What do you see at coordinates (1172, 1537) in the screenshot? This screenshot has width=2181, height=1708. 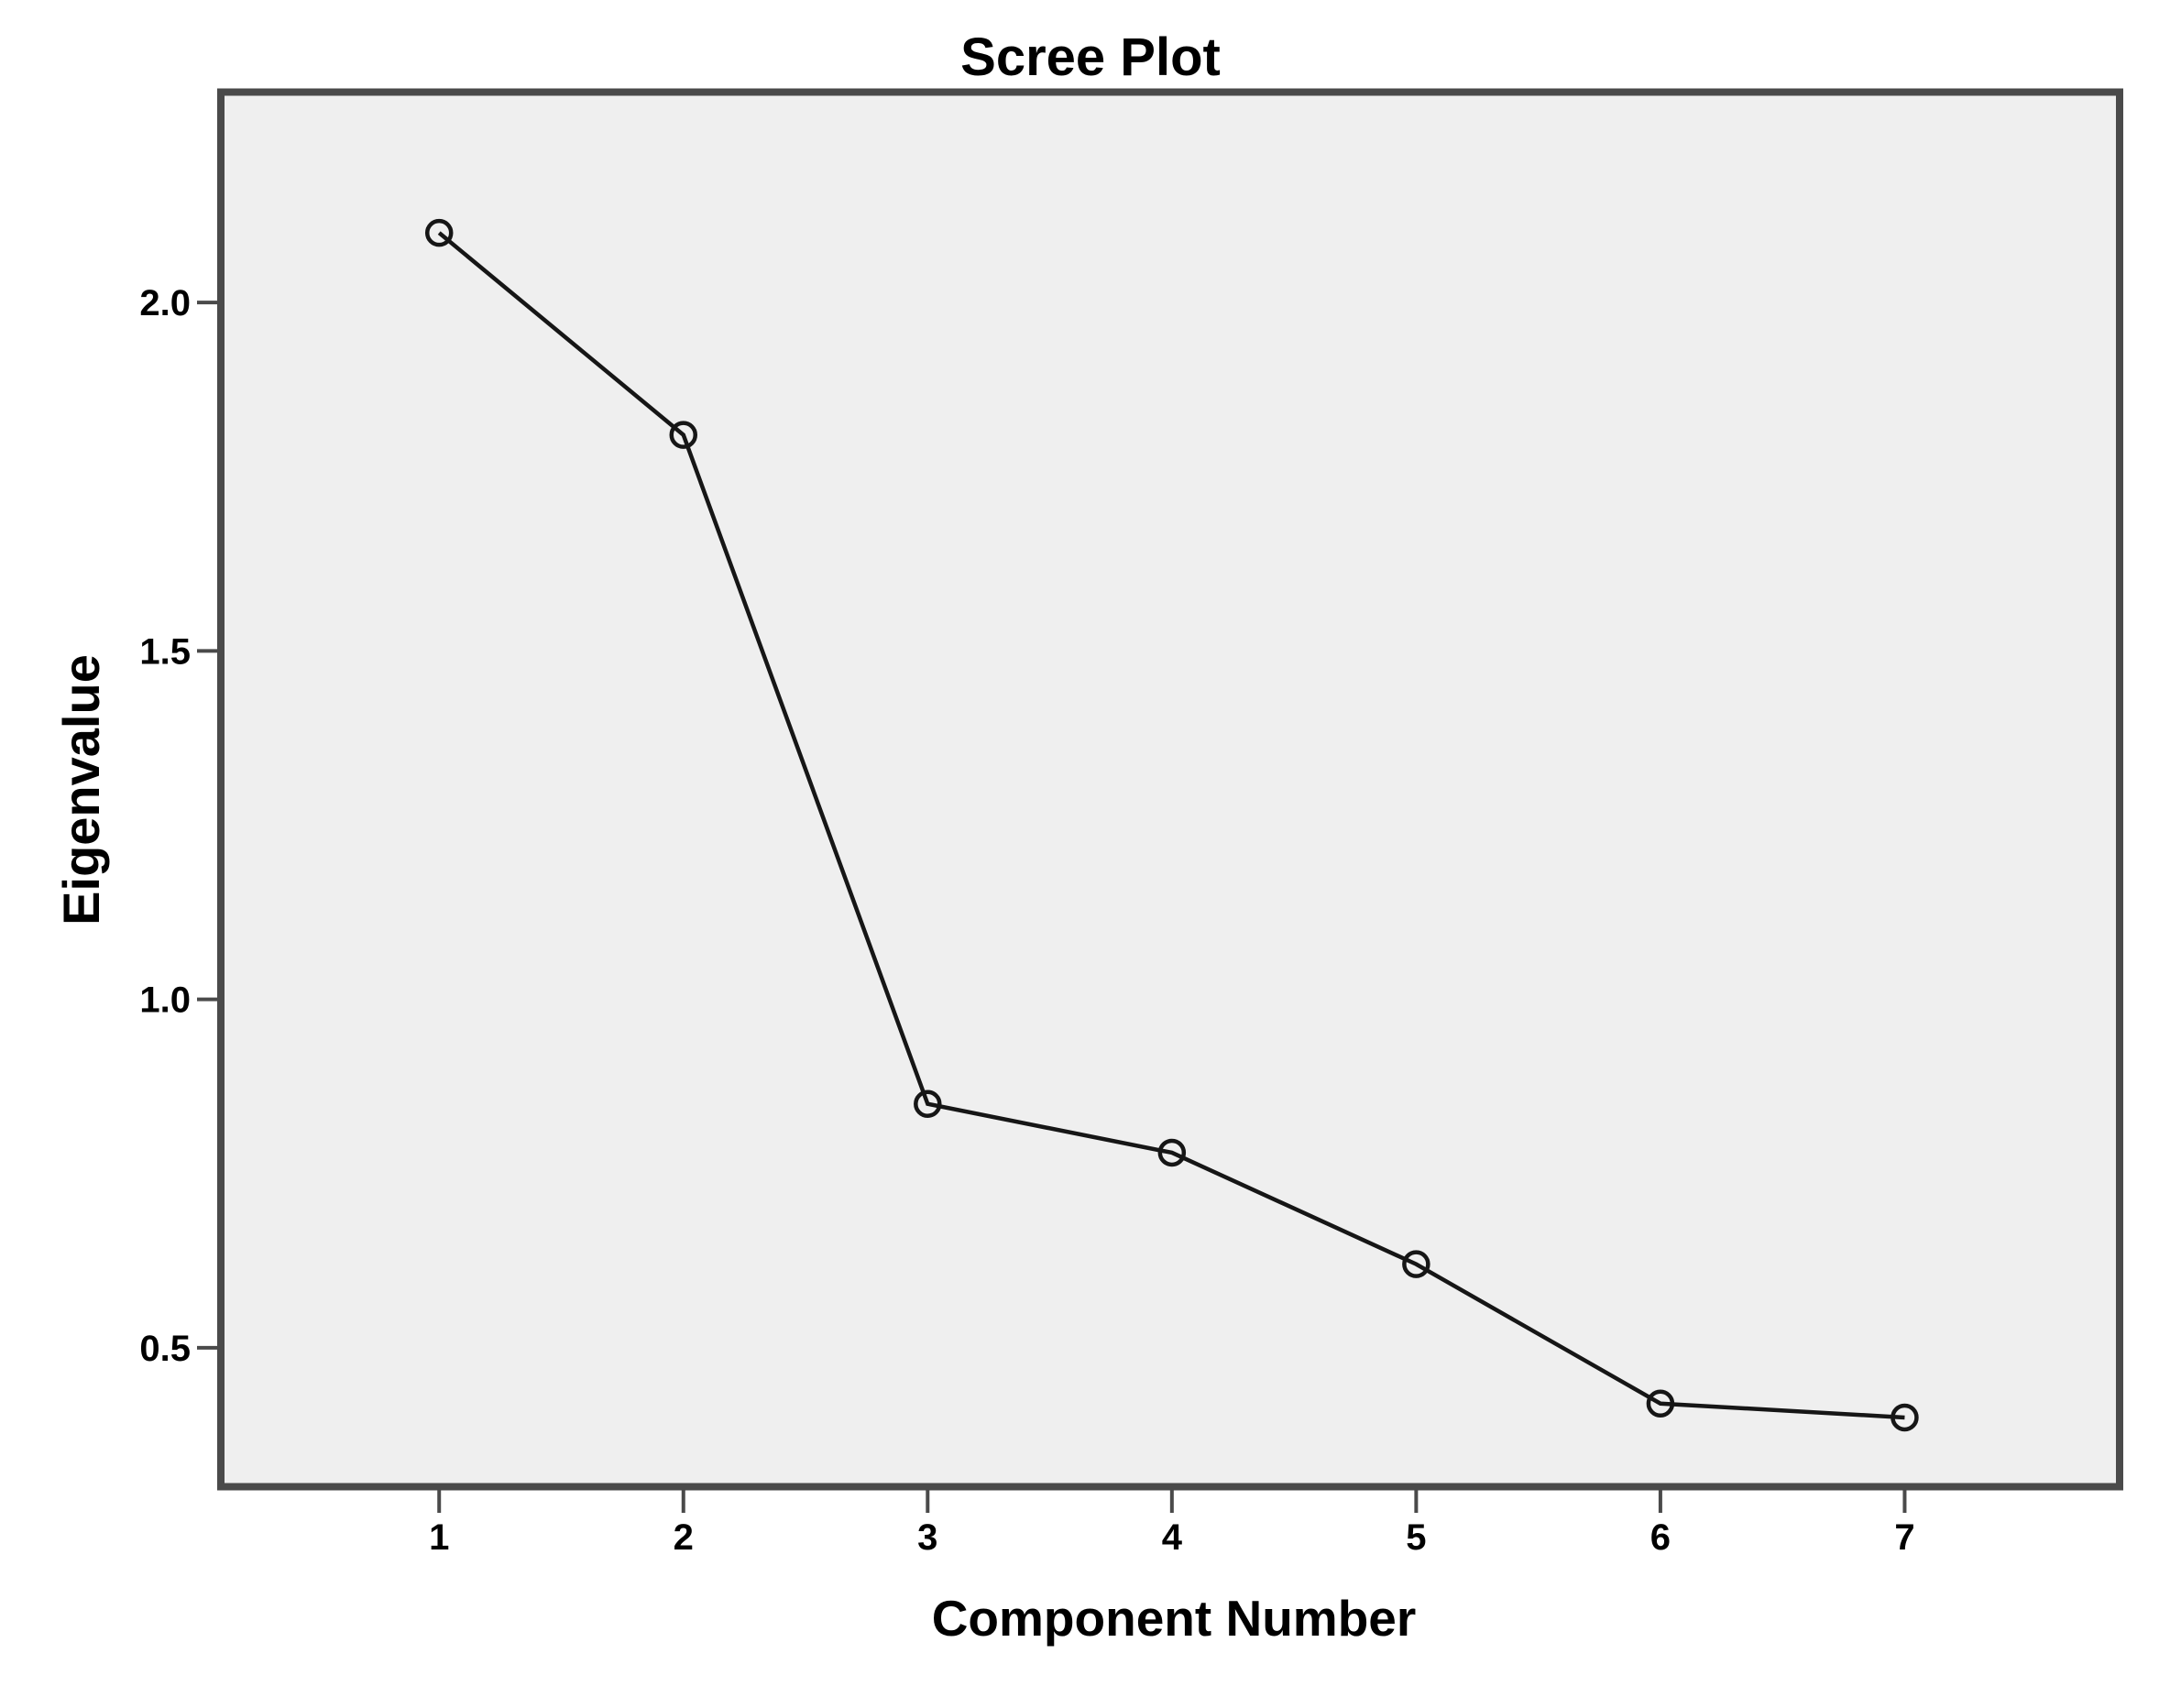 I see `x-tick-label: 4` at bounding box center [1172, 1537].